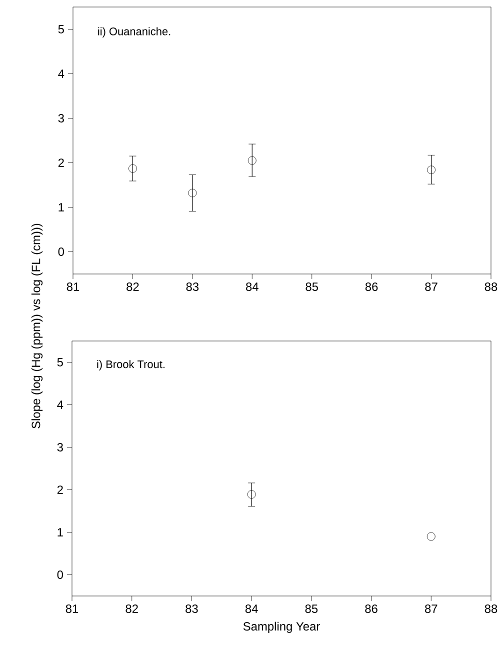  I want to click on text: ii) Ouananiche., so click(134, 32).